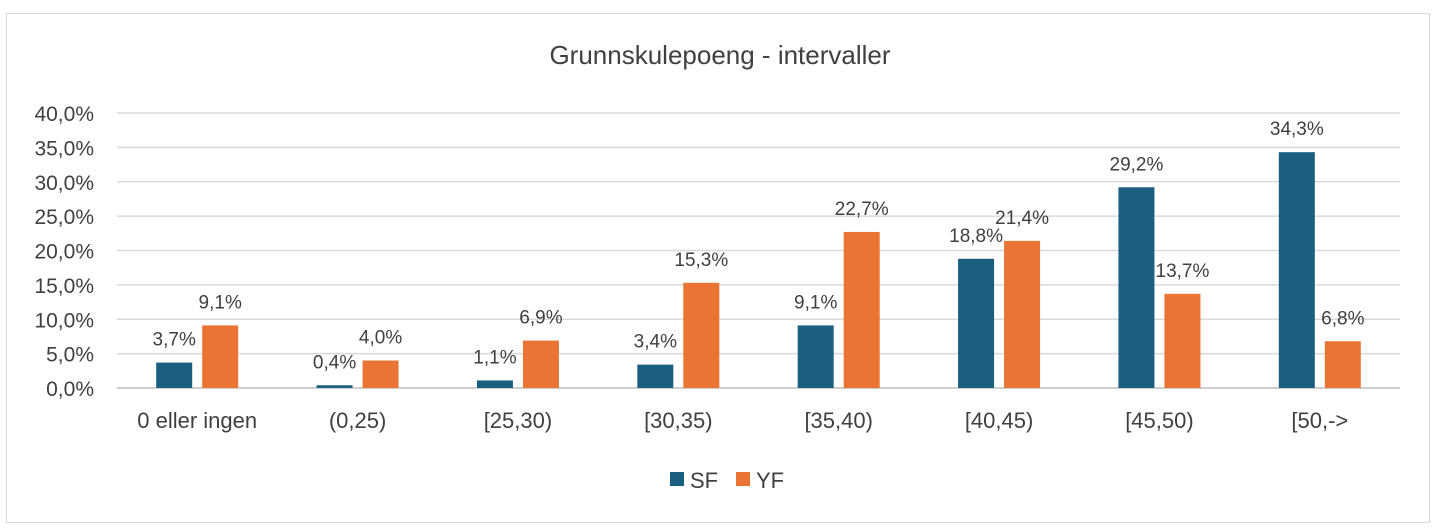 This screenshot has width=1440, height=531. Describe the element at coordinates (64, 114) in the screenshot. I see `y-tick-label: 40,0%` at that location.